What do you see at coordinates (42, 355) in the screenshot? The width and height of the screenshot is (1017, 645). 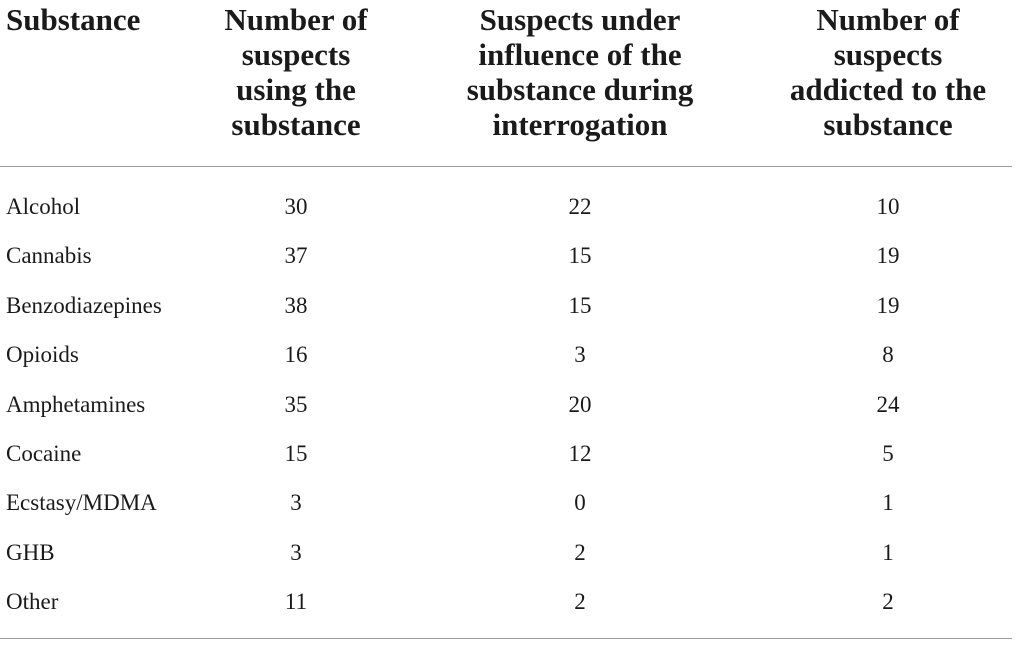 I see `row-label: Opioids` at bounding box center [42, 355].